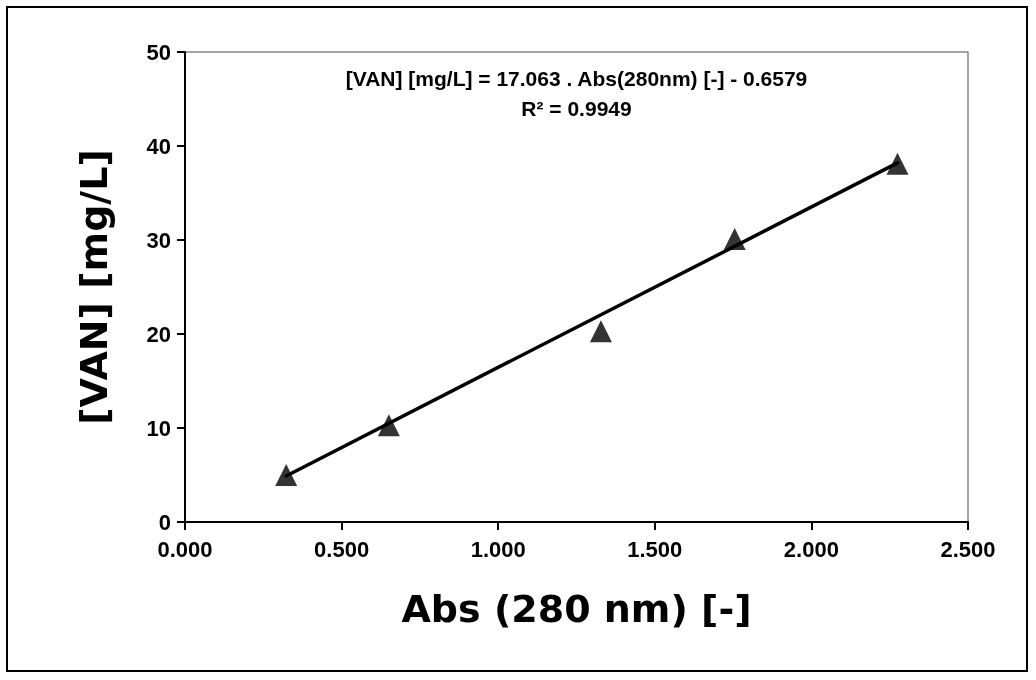  I want to click on x-tick-label: 2.500, so click(968, 549).